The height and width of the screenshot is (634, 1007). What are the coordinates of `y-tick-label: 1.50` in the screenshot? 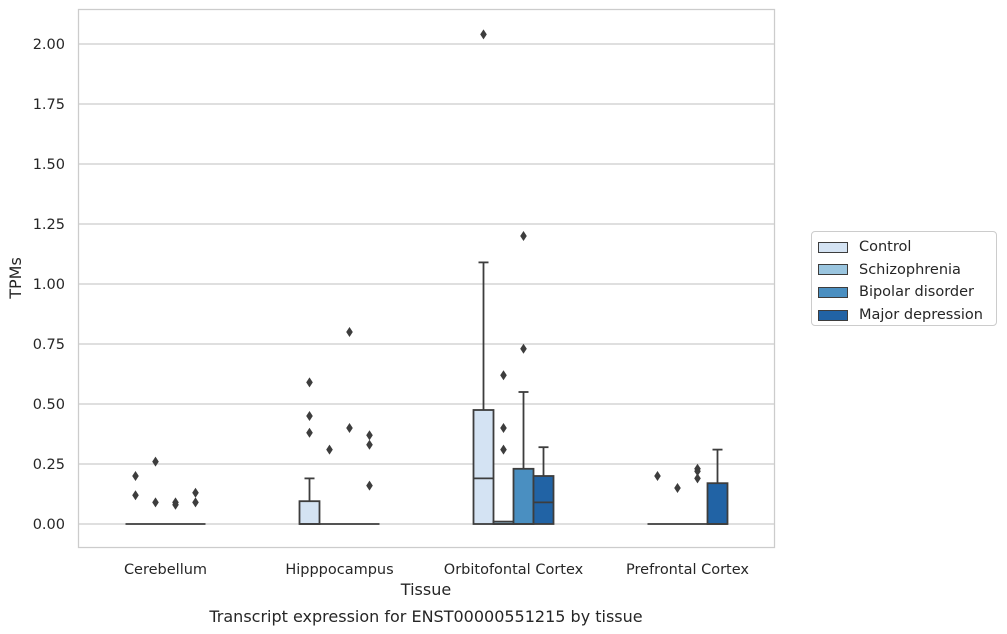 It's located at (49, 165).